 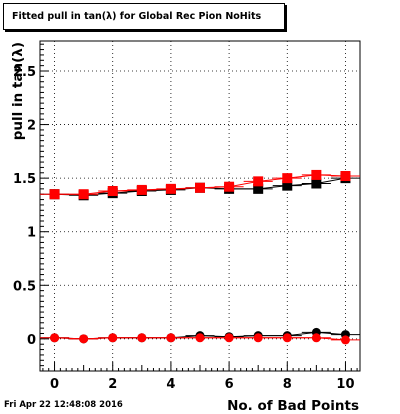 What do you see at coordinates (287, 384) in the screenshot?
I see `x-tick-label: 8` at bounding box center [287, 384].